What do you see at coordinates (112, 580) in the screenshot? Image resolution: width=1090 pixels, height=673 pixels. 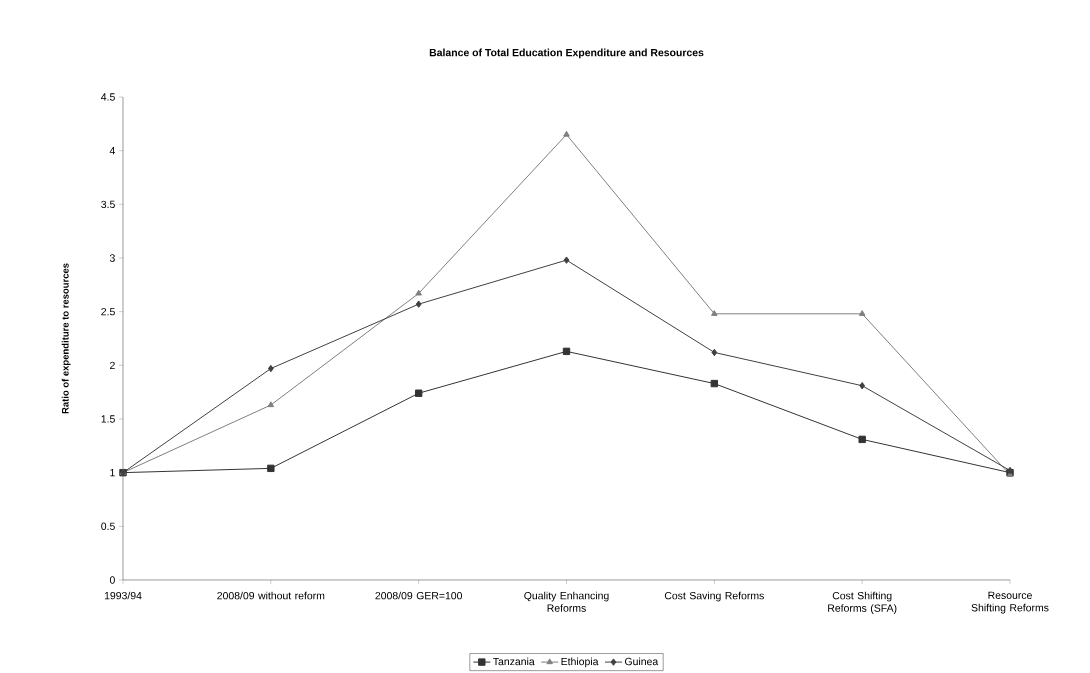 I see `y-tick-label: 0` at bounding box center [112, 580].